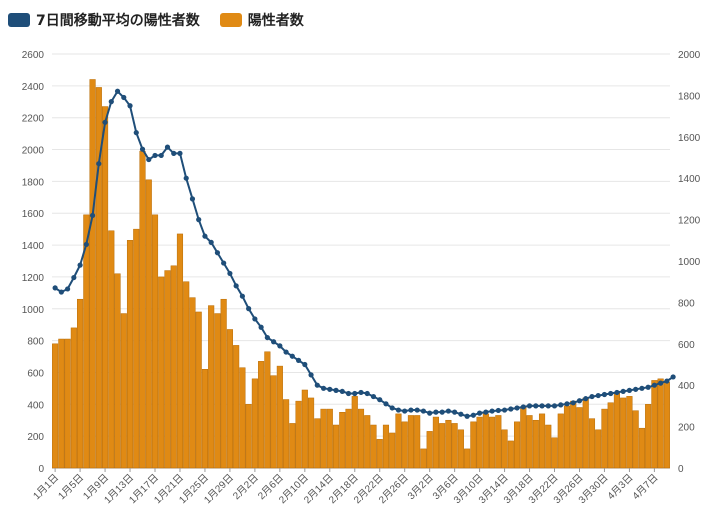 The width and height of the screenshot is (720, 511). Describe the element at coordinates (620, 487) in the screenshot. I see `x-tick-label: 4月3日` at that location.